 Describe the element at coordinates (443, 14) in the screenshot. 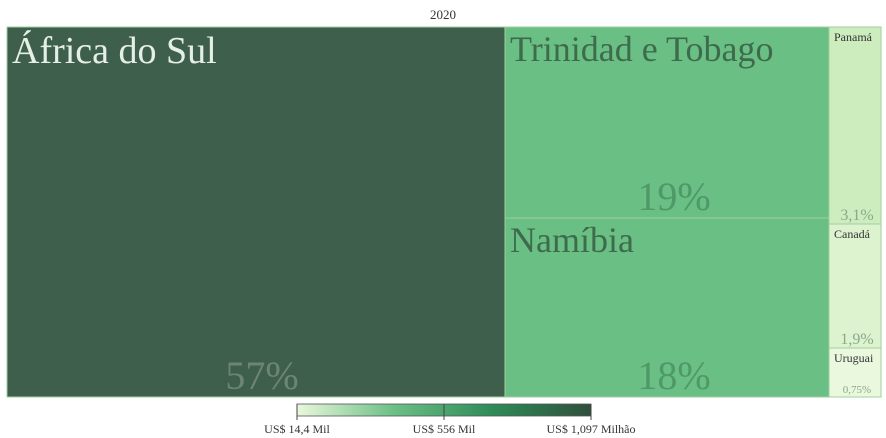

I see `chart-title: 2020` at that location.